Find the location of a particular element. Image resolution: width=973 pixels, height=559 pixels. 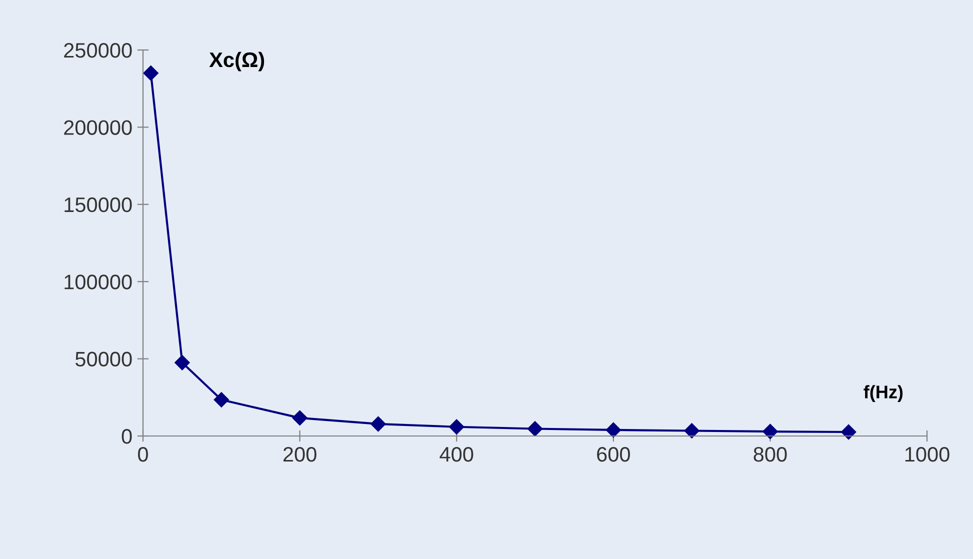

y-tick-label: 250000 is located at coordinates (98, 50).